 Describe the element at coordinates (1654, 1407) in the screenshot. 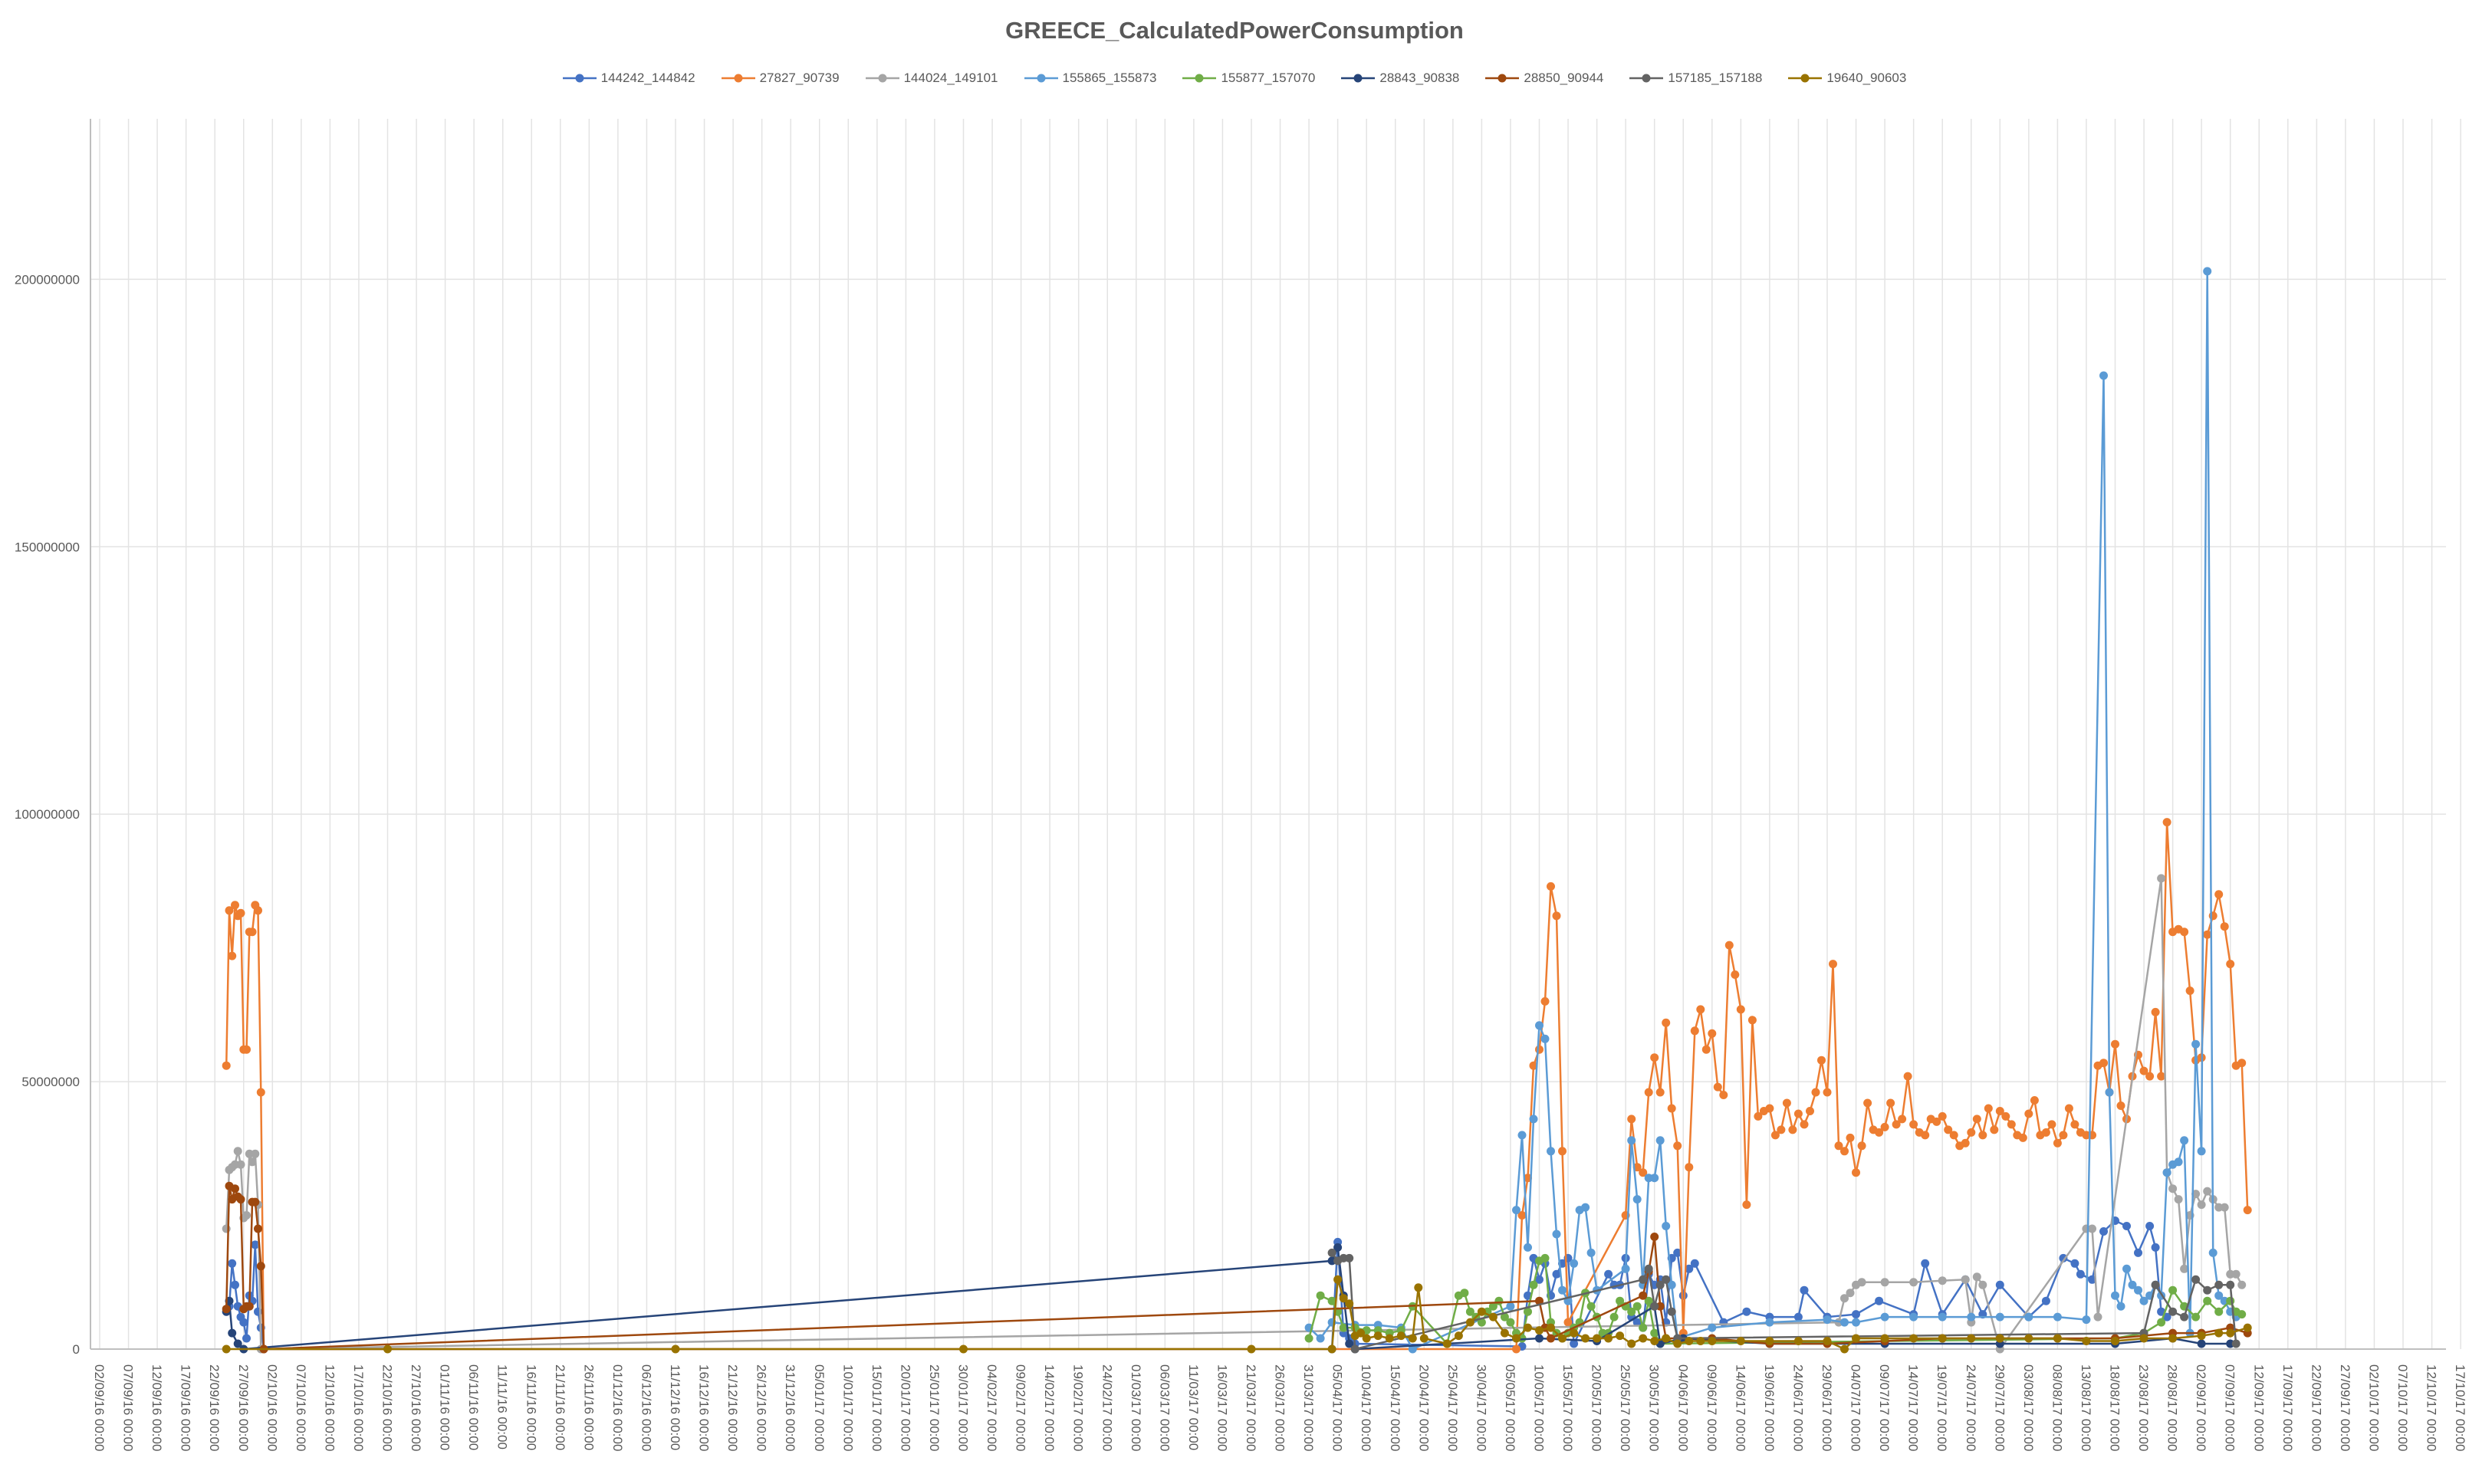

I see `x-tick-label: 30/05/17 00:00` at that location.